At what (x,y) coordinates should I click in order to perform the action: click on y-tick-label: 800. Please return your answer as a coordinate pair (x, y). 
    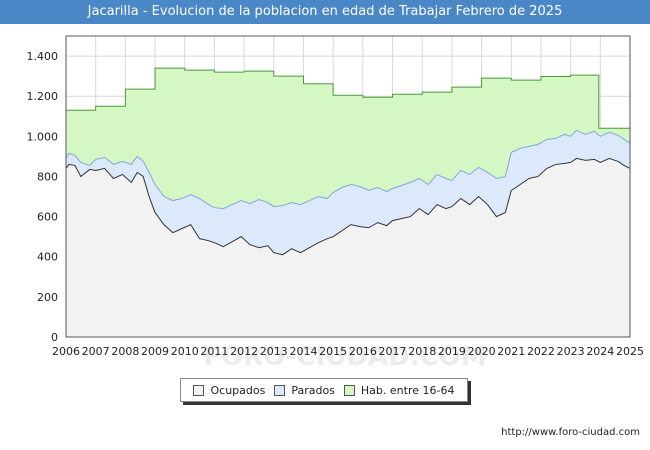
    Looking at the image, I should click on (47, 176).